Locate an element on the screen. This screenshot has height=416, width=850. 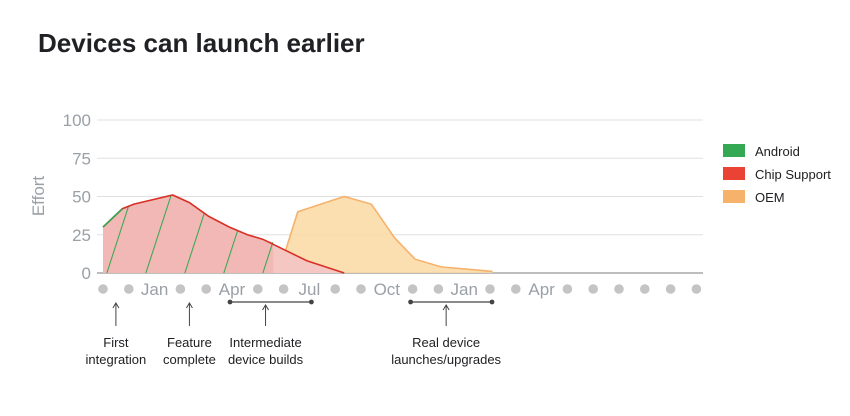
line-chip-support is located at coordinates (223, 234).